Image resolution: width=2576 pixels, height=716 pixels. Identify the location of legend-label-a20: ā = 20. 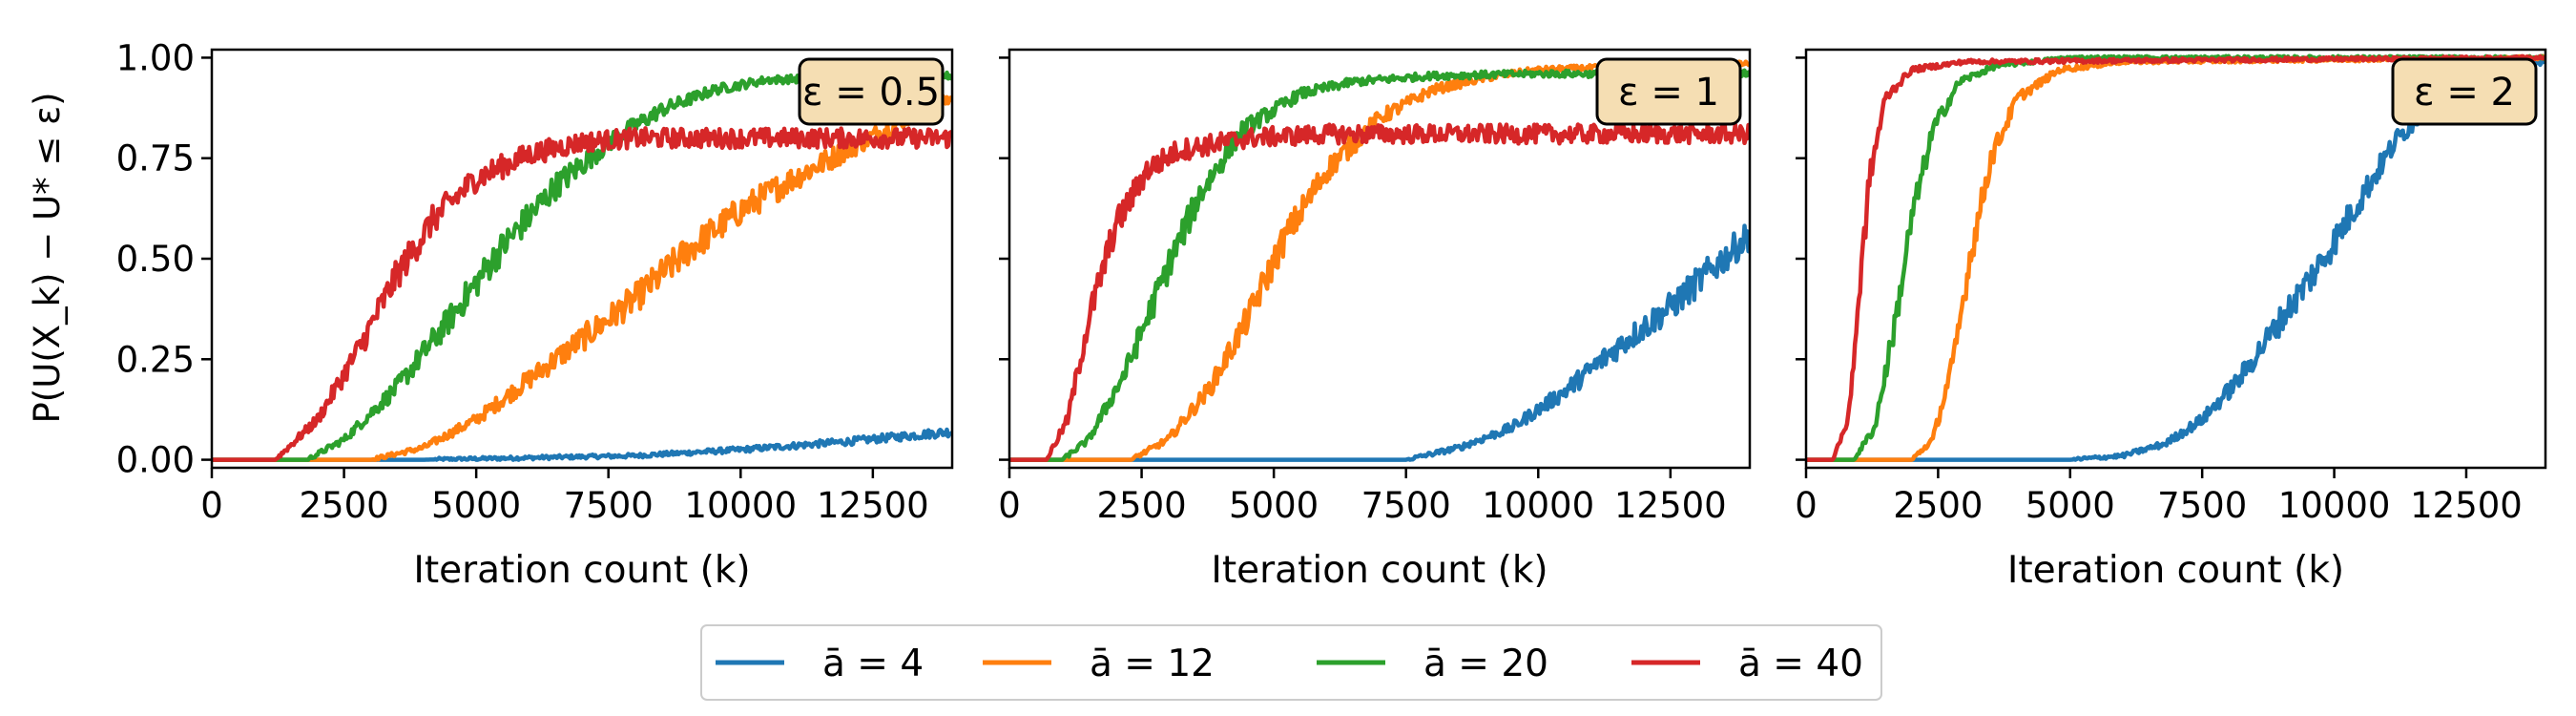
(1485, 663).